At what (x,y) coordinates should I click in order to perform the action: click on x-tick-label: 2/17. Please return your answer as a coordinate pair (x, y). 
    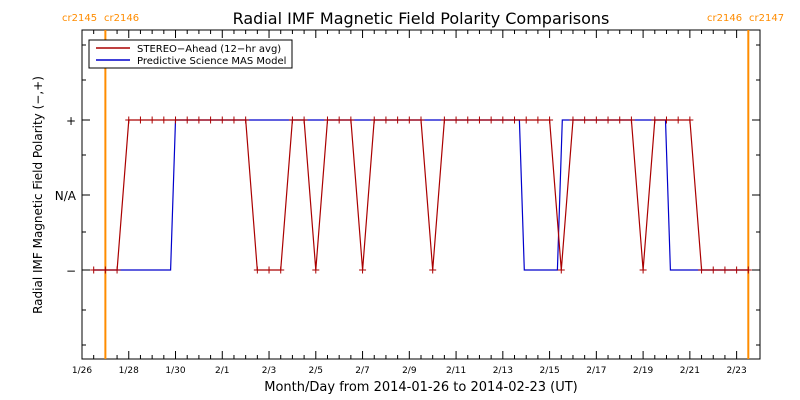
    Looking at the image, I should click on (596, 371).